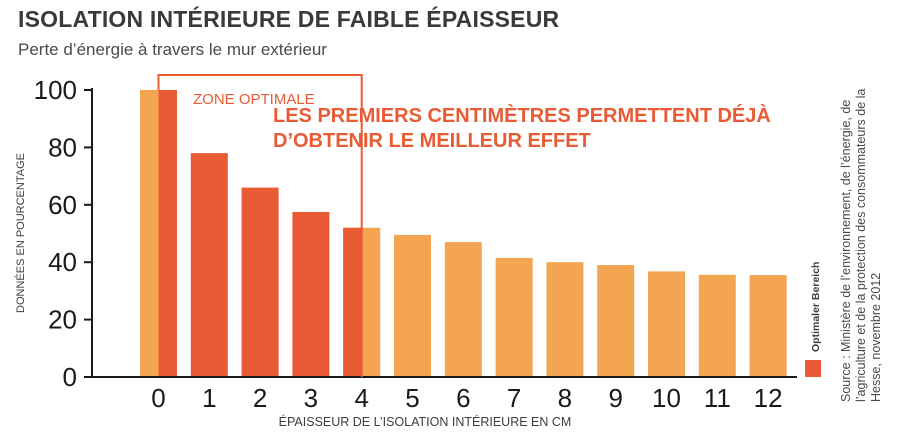  What do you see at coordinates (209, 398) in the screenshot?
I see `x-tick-label: 1` at bounding box center [209, 398].